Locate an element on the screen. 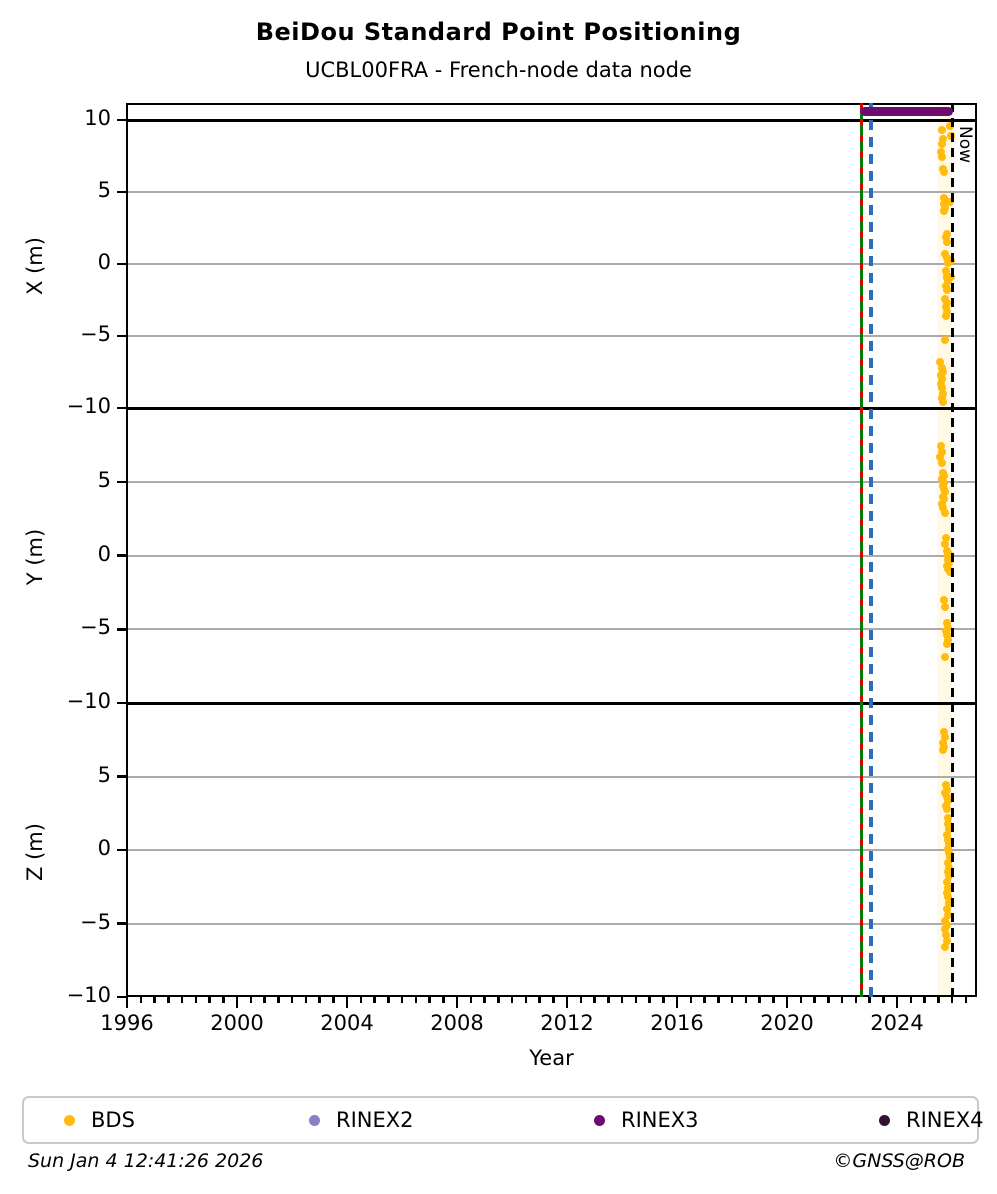 The width and height of the screenshot is (997, 1194). rinex2-dot-icon is located at coordinates (314, 1120).